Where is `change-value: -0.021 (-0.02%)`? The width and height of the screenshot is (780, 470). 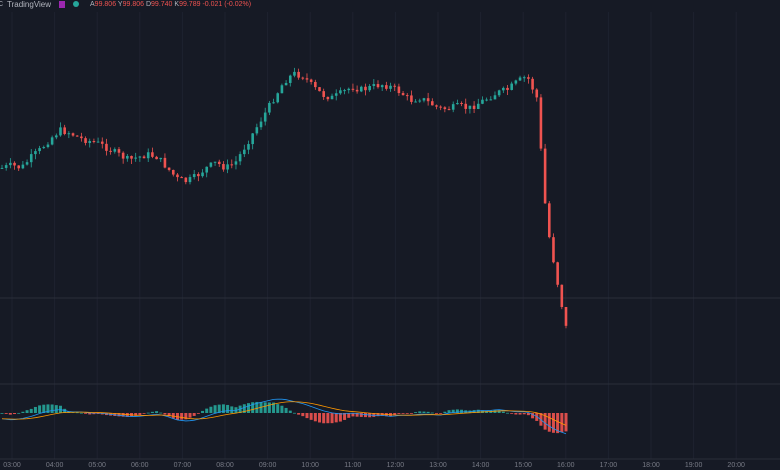
change-value: -0.021 (-0.02%) is located at coordinates (227, 4).